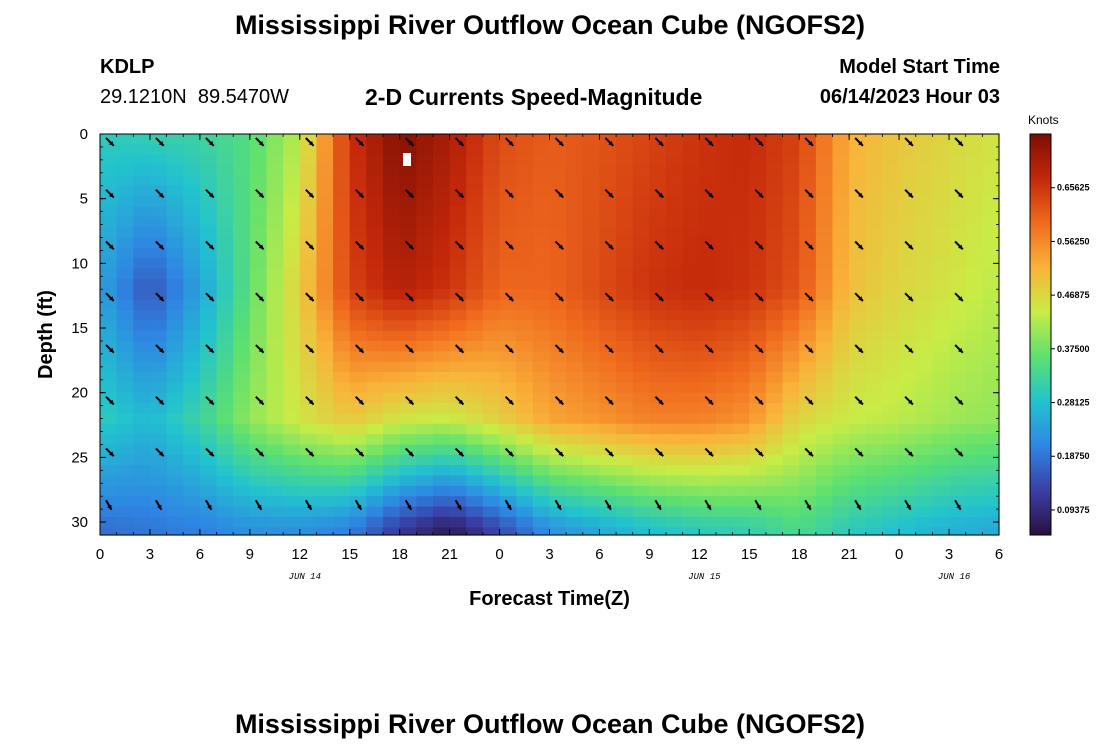 Image resolution: width=1100 pixels, height=750 pixels. I want to click on y-tick-label: 10, so click(79, 263).